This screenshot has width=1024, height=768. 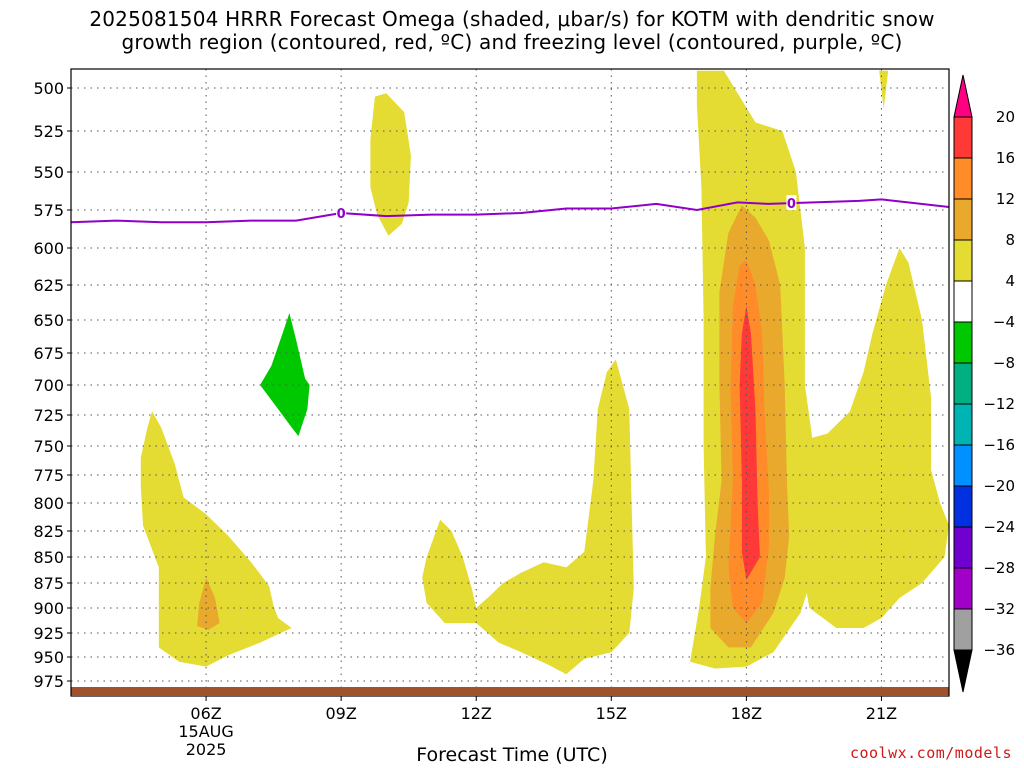 I want to click on y-tick-label: 675, so click(x=48, y=353).